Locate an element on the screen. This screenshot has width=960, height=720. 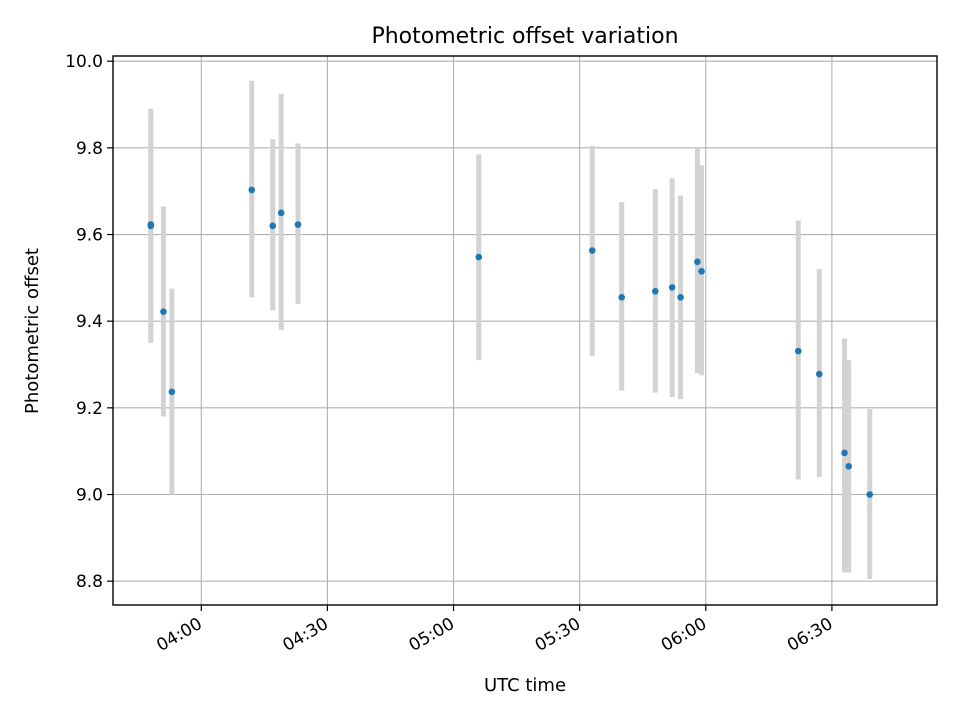
x-axis-label: UTC time is located at coordinates (525, 685).